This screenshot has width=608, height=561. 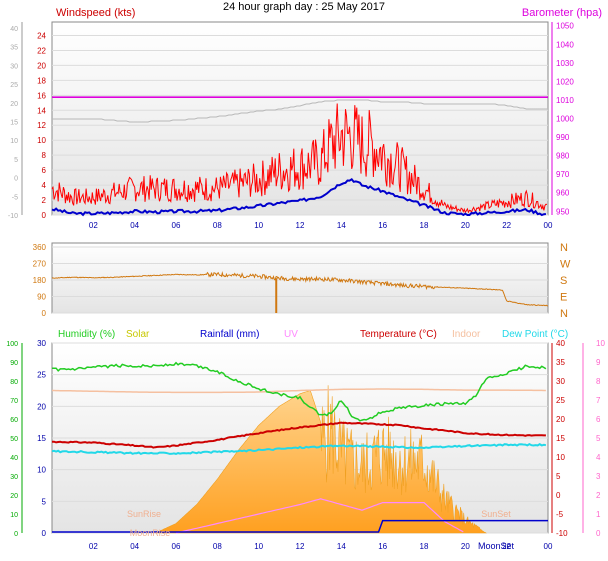 I want to click on temperature-tick-label: 0, so click(x=558, y=495).